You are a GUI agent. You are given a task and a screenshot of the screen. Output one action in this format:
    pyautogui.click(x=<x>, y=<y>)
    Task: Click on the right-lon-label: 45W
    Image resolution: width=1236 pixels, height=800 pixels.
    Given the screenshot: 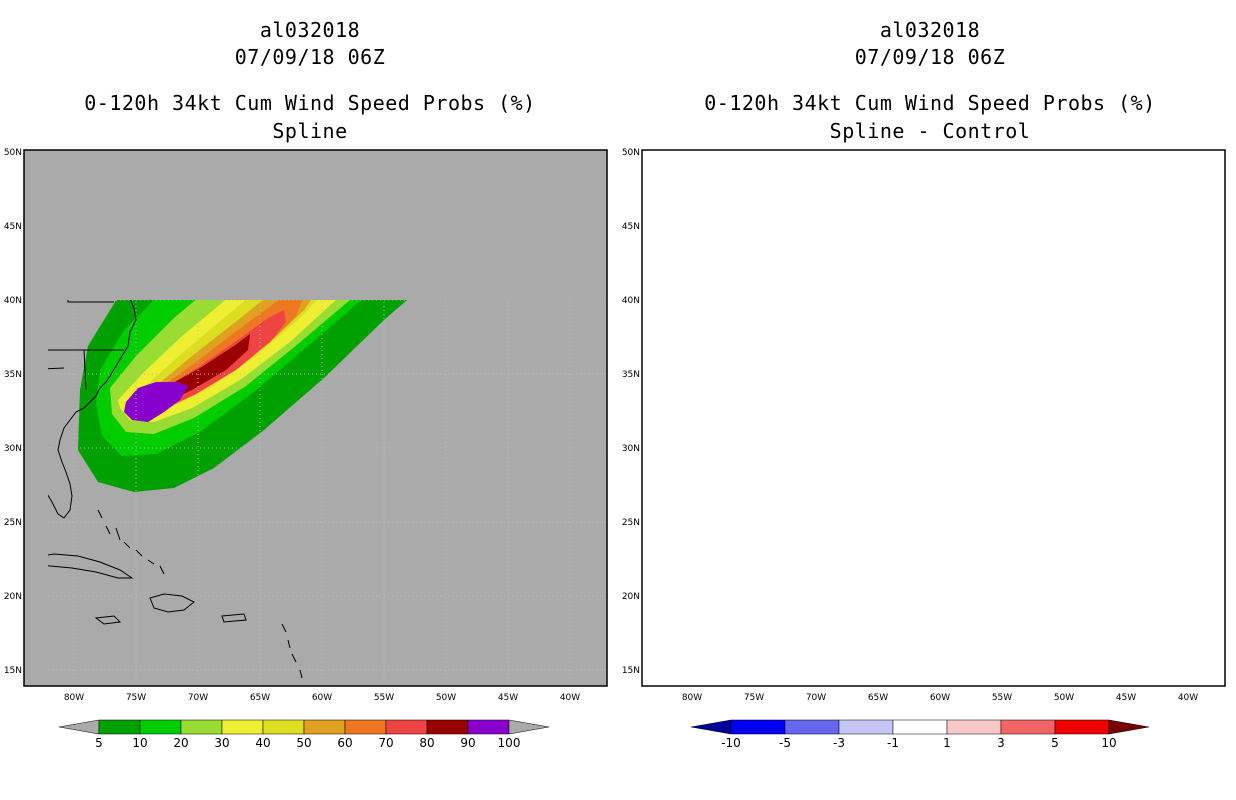 What is the action you would take?
    pyautogui.click(x=1126, y=698)
    